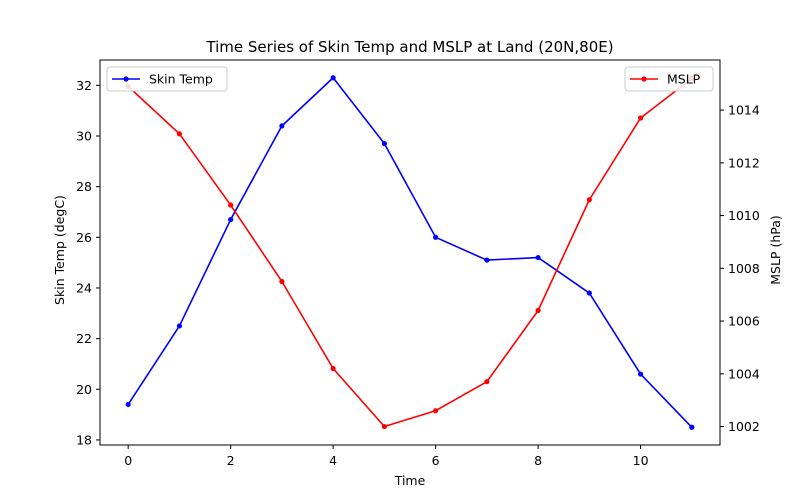  I want to click on x-tick-label: 8, so click(538, 460).